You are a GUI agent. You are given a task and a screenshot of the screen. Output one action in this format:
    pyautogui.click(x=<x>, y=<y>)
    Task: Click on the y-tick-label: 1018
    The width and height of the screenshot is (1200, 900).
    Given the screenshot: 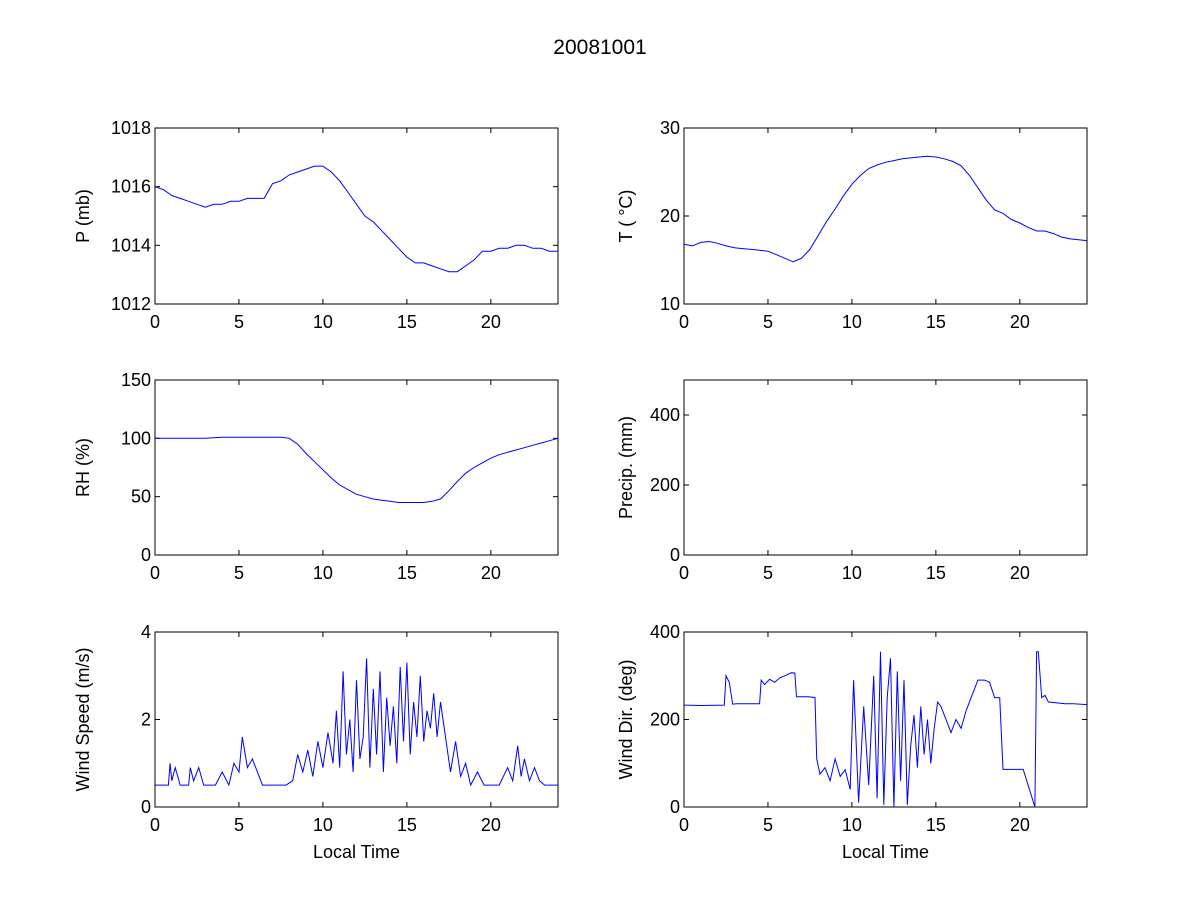 What is the action you would take?
    pyautogui.click(x=131, y=128)
    